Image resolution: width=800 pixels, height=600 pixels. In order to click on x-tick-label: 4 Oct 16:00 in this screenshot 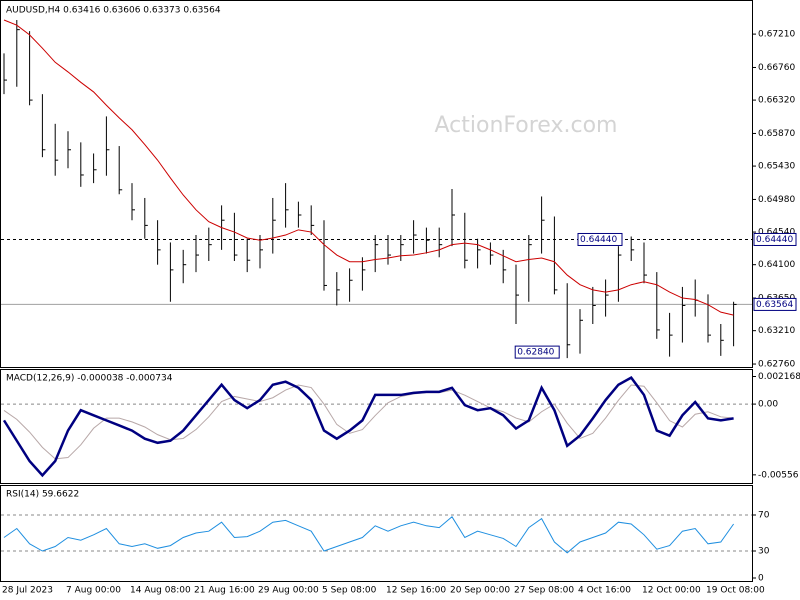, I will do `click(604, 591)`.